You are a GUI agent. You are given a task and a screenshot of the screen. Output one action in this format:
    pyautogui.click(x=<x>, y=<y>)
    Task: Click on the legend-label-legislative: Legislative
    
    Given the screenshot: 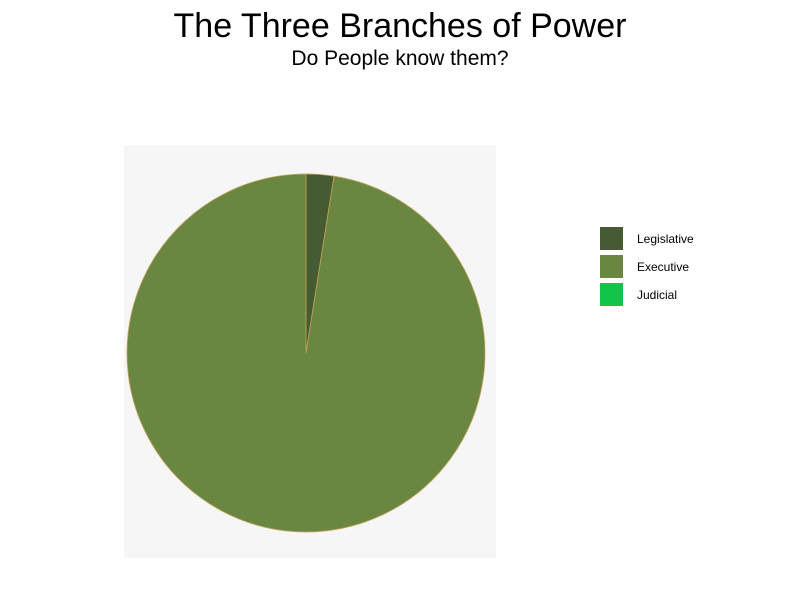 What is the action you would take?
    pyautogui.click(x=665, y=239)
    